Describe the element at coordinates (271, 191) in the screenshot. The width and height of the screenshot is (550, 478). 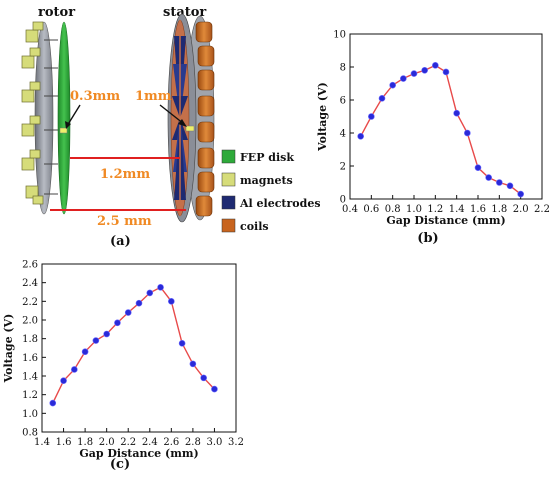
I see `legend: FEP disk magnets Al electrodes coils` at that location.